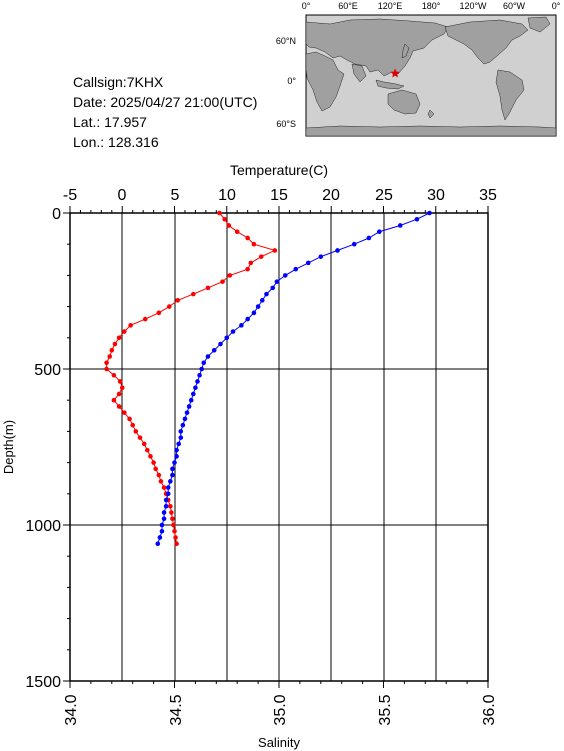 The image size is (564, 751). I want to click on map-lon-label-3: 180°, so click(431, 6).